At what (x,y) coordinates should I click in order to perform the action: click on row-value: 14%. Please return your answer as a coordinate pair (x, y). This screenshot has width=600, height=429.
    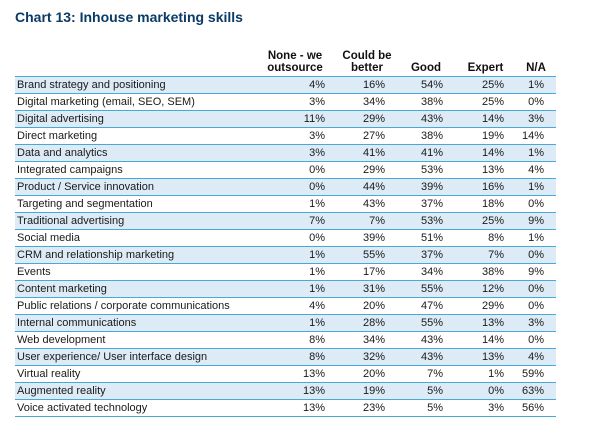
    Looking at the image, I should click on (485, 340).